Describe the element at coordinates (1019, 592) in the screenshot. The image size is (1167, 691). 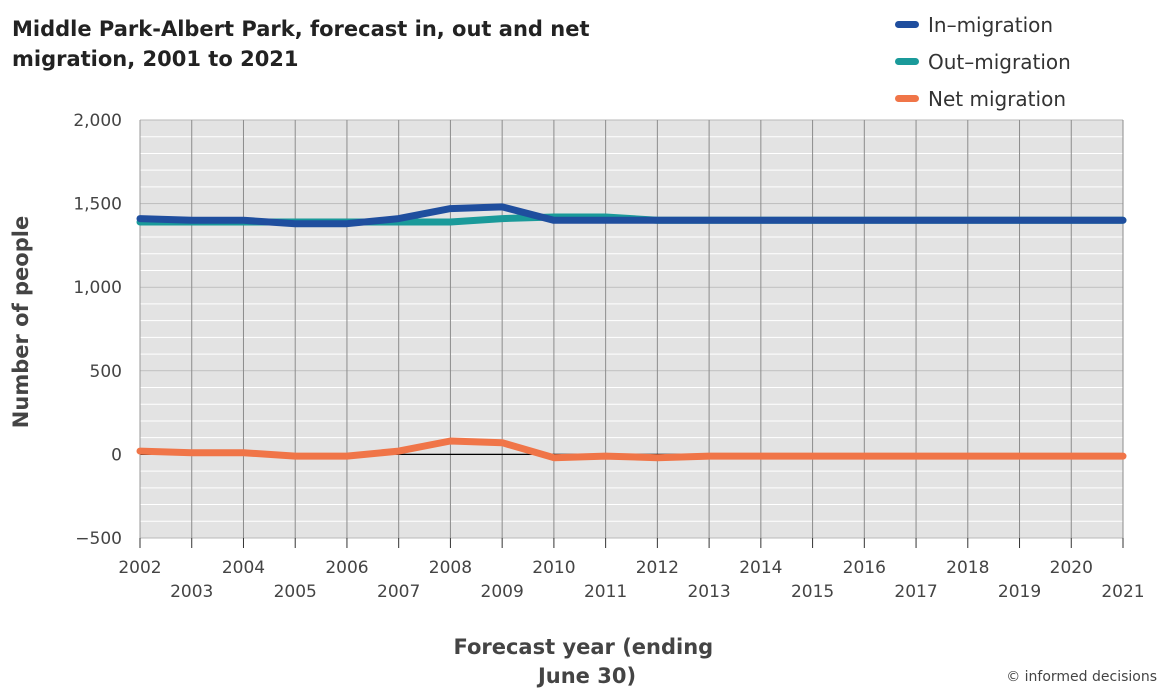
I see `x-tick-label: 2019` at that location.